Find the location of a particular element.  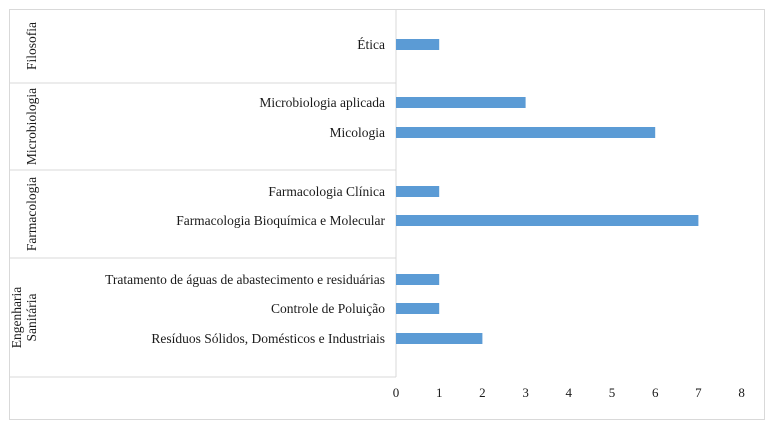

x-tick-label: 0 is located at coordinates (396, 392).